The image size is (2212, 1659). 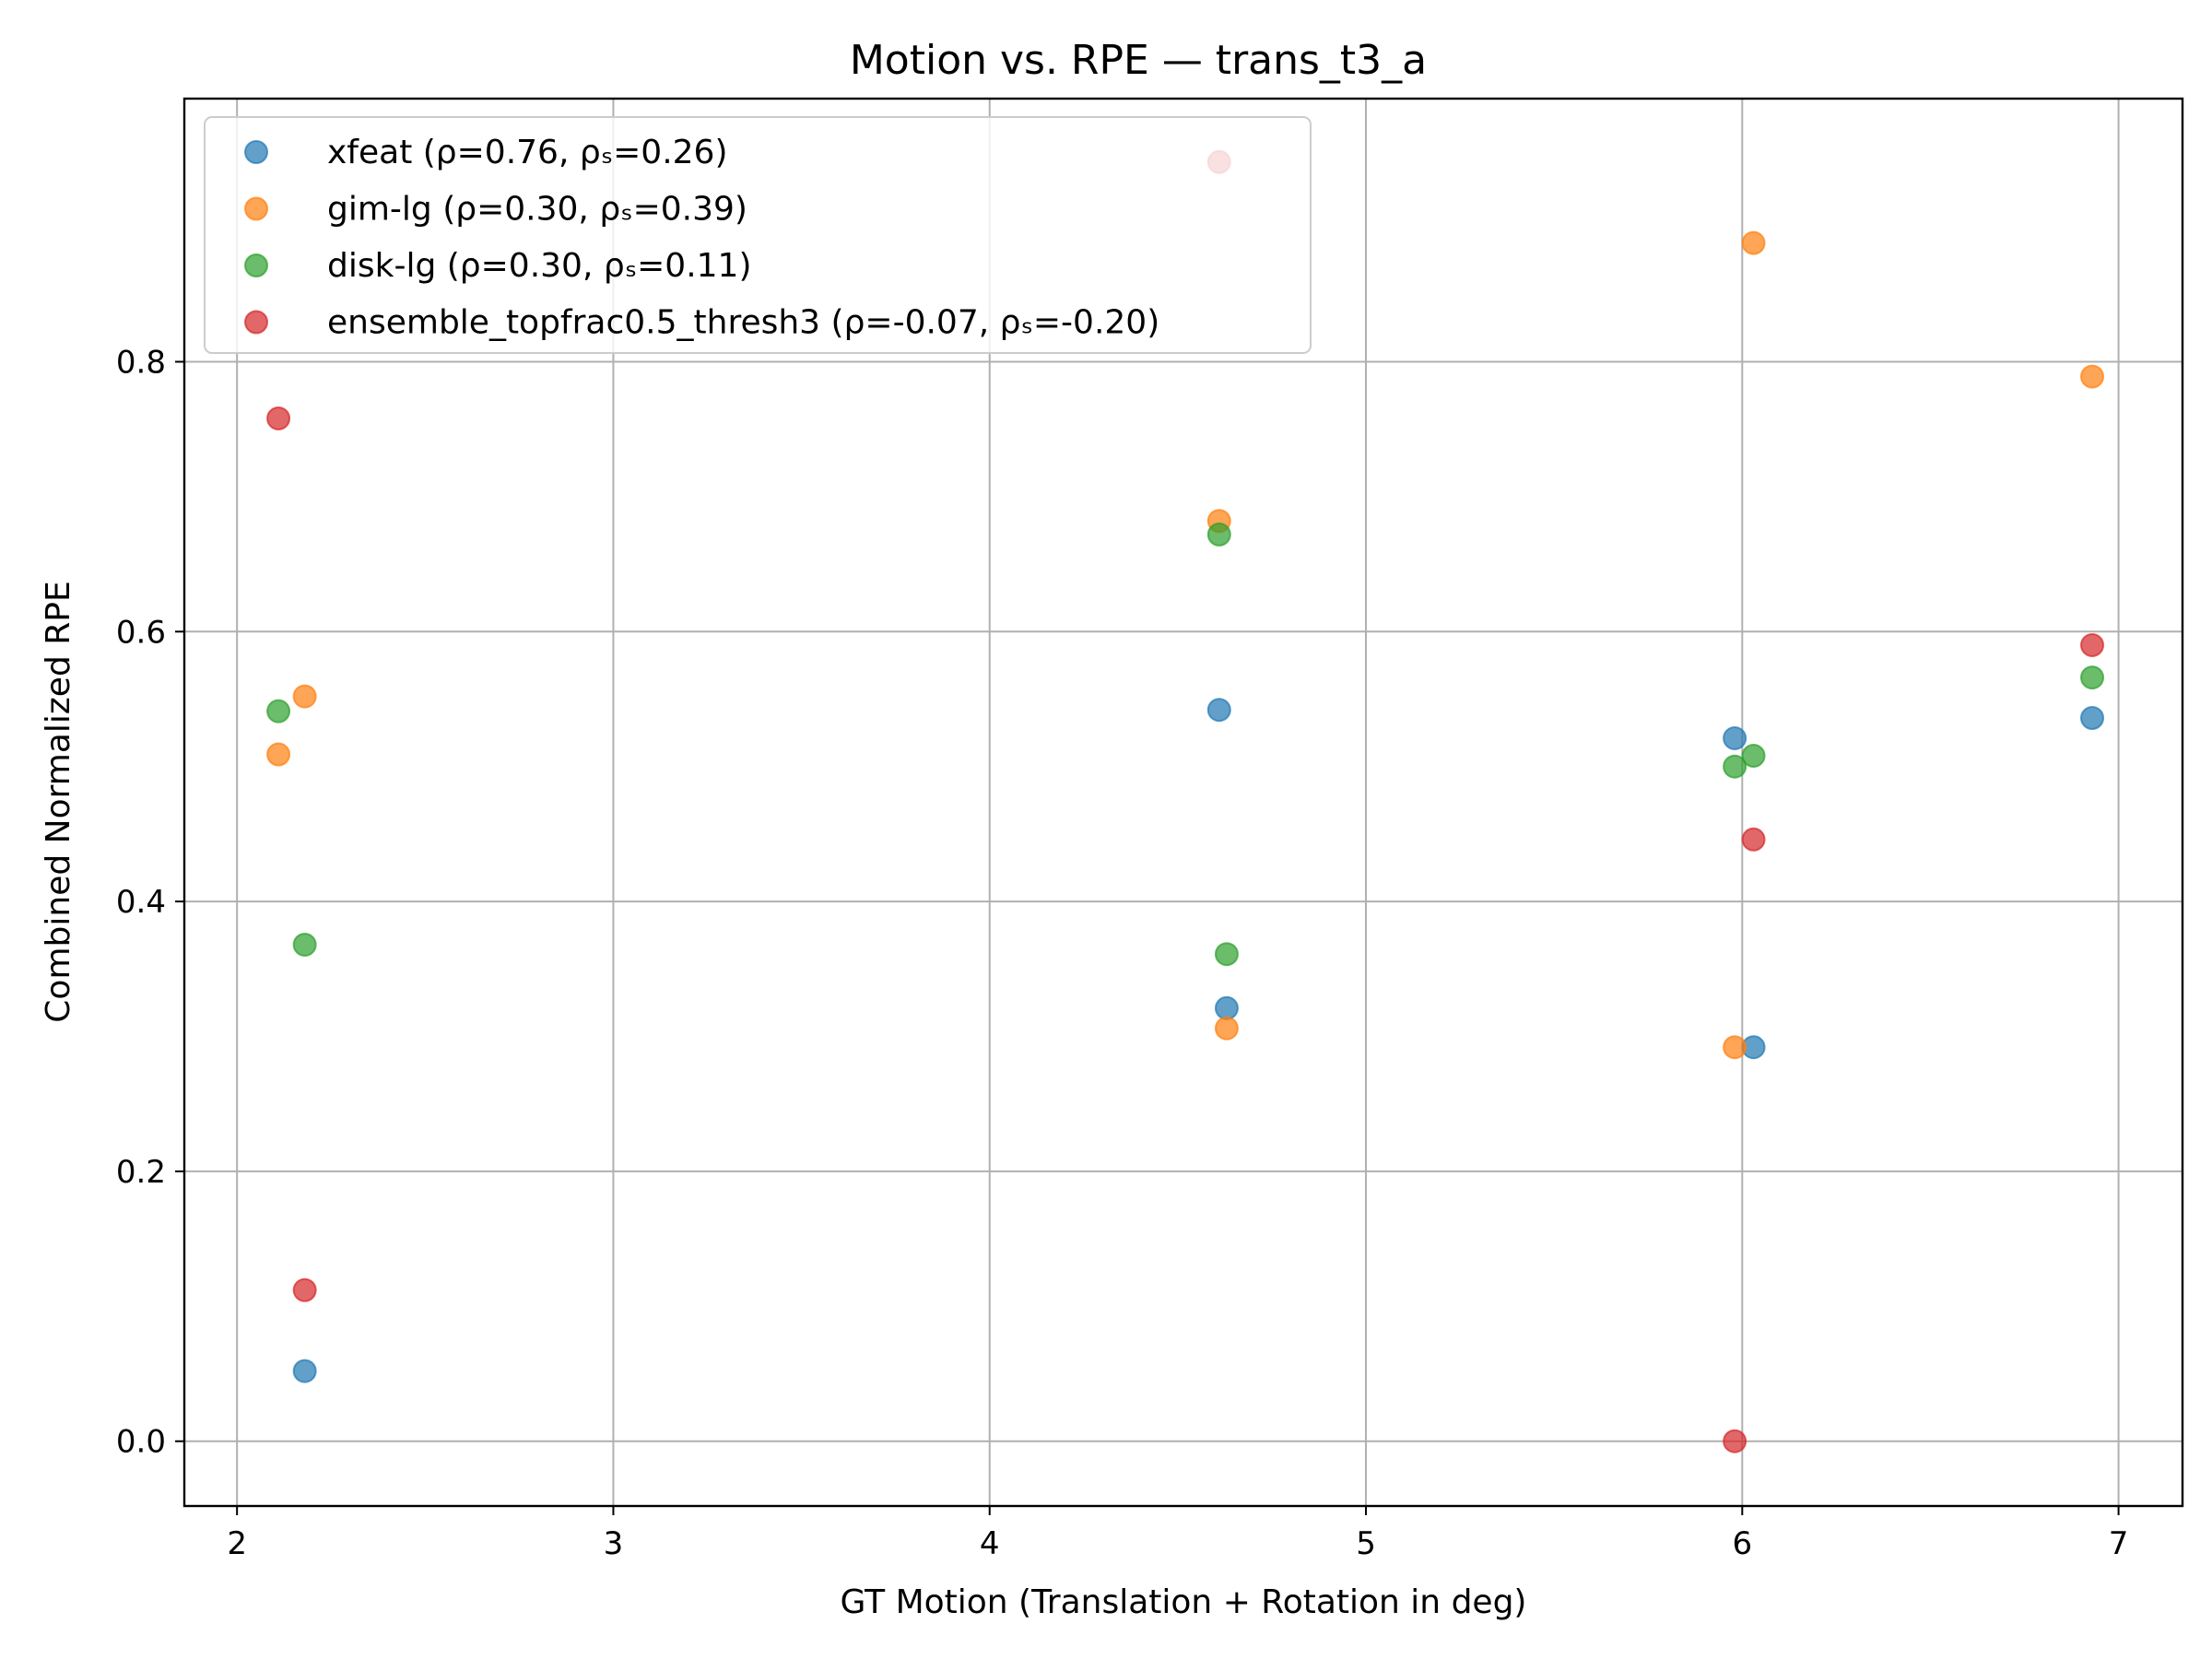 What do you see at coordinates (537, 210) in the screenshot?
I see `legend-label: gim-lg (ρ=0.30, ρₛ=0.39)` at bounding box center [537, 210].